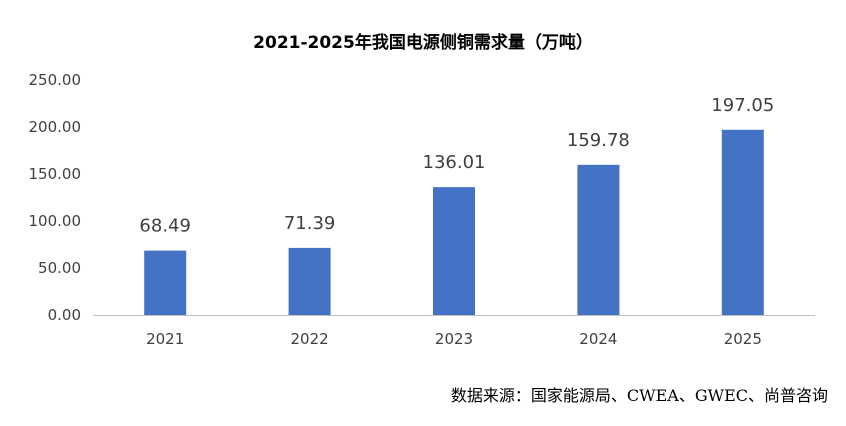 Image resolution: width=846 pixels, height=426 pixels. Describe the element at coordinates (165, 226) in the screenshot. I see `data-label-2021: 68.49` at that location.